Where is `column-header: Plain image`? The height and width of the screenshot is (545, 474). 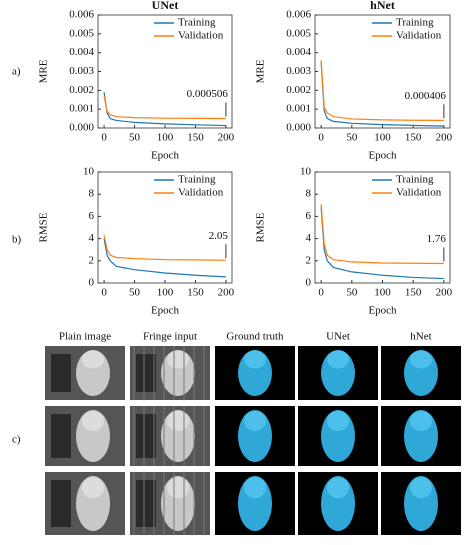
column-header: Plain image is located at coordinates (85, 337).